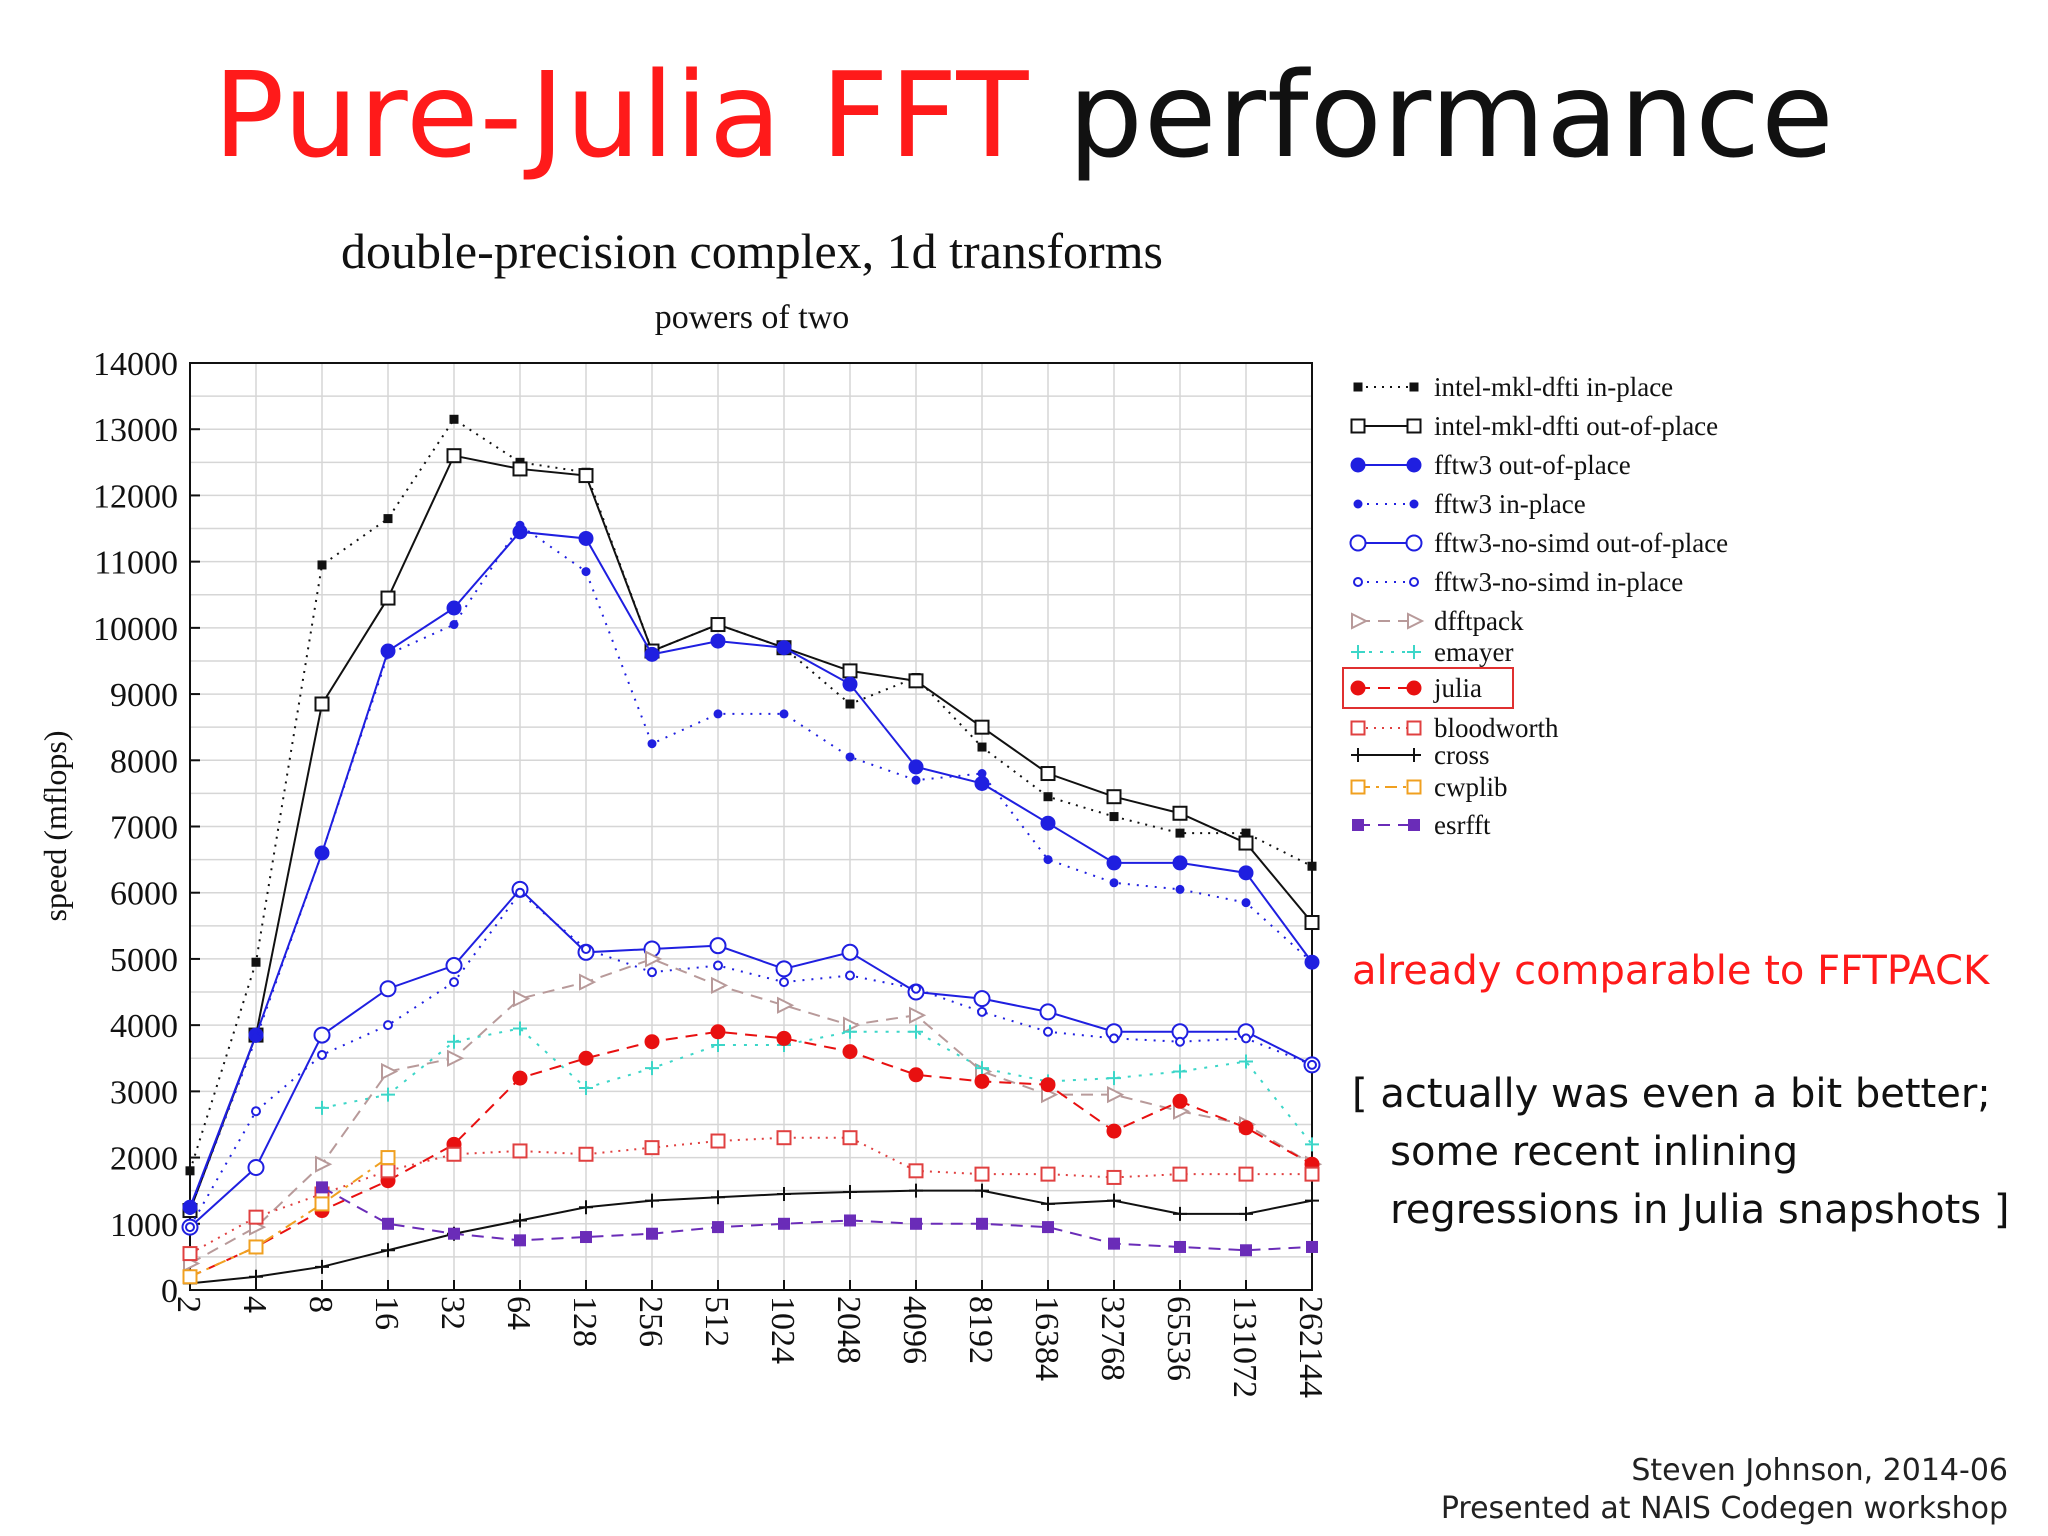 The width and height of the screenshot is (2048, 1536). Describe the element at coordinates (817, 1086) in the screenshot. I see `series-emayer` at that location.